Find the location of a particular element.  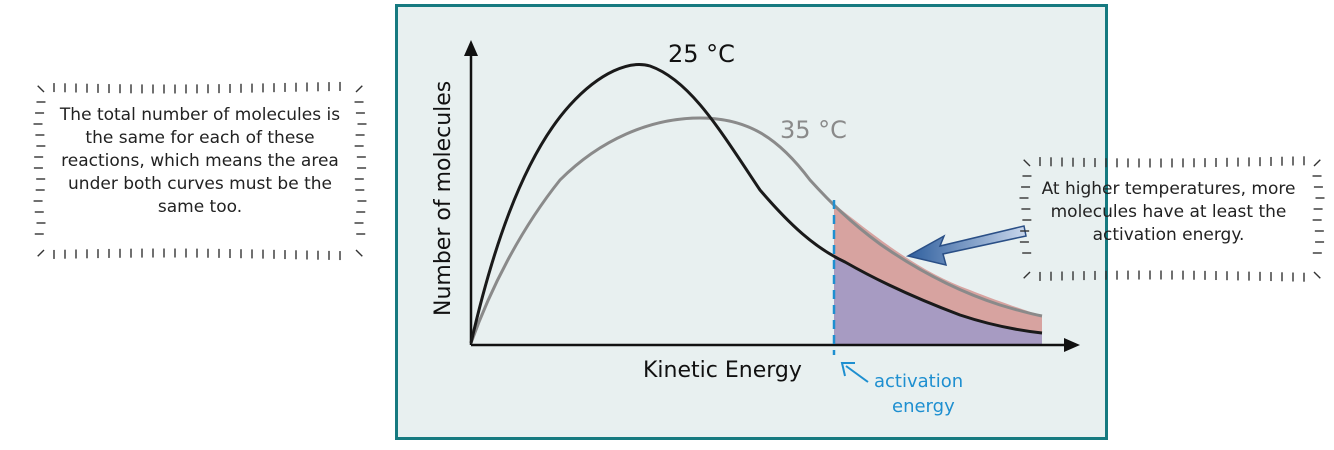

label-25c: 25 °C is located at coordinates (701, 54).